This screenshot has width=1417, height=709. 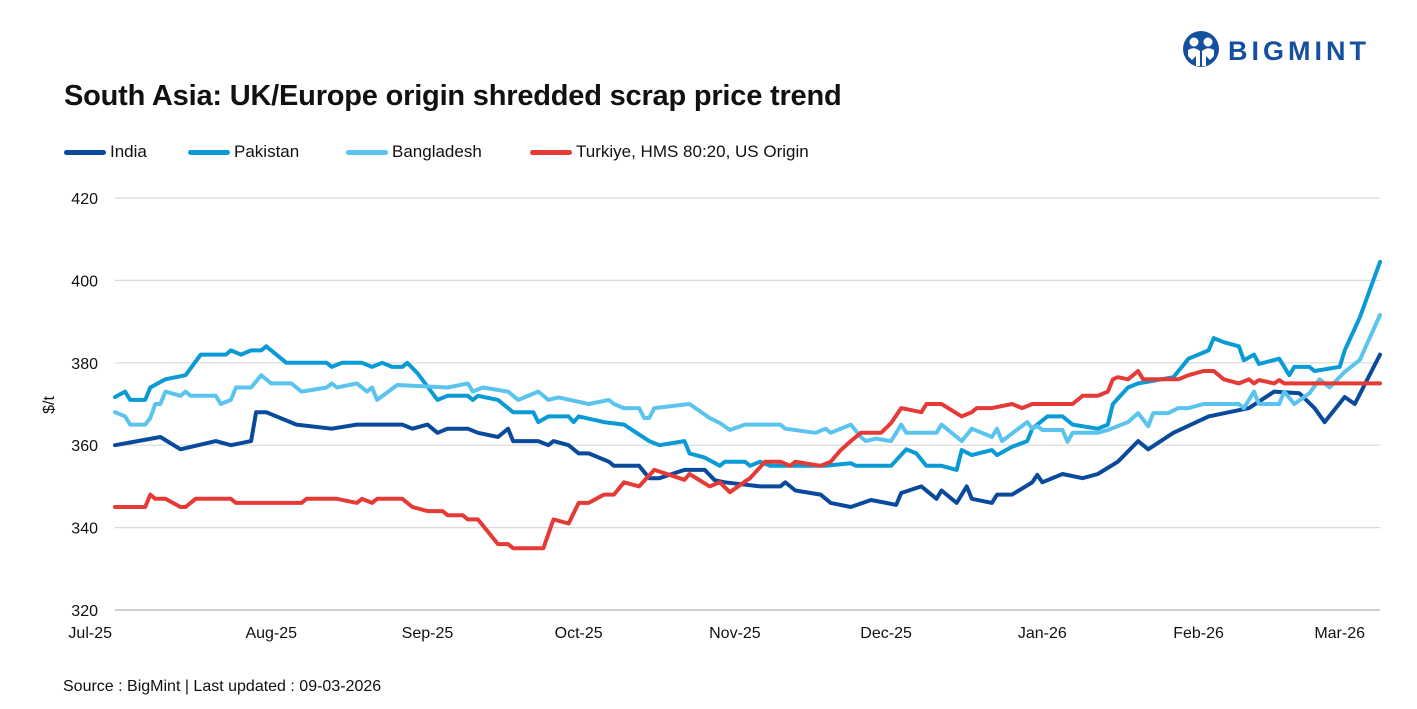 I want to click on x-tick-label: Sep-25, so click(x=428, y=633).